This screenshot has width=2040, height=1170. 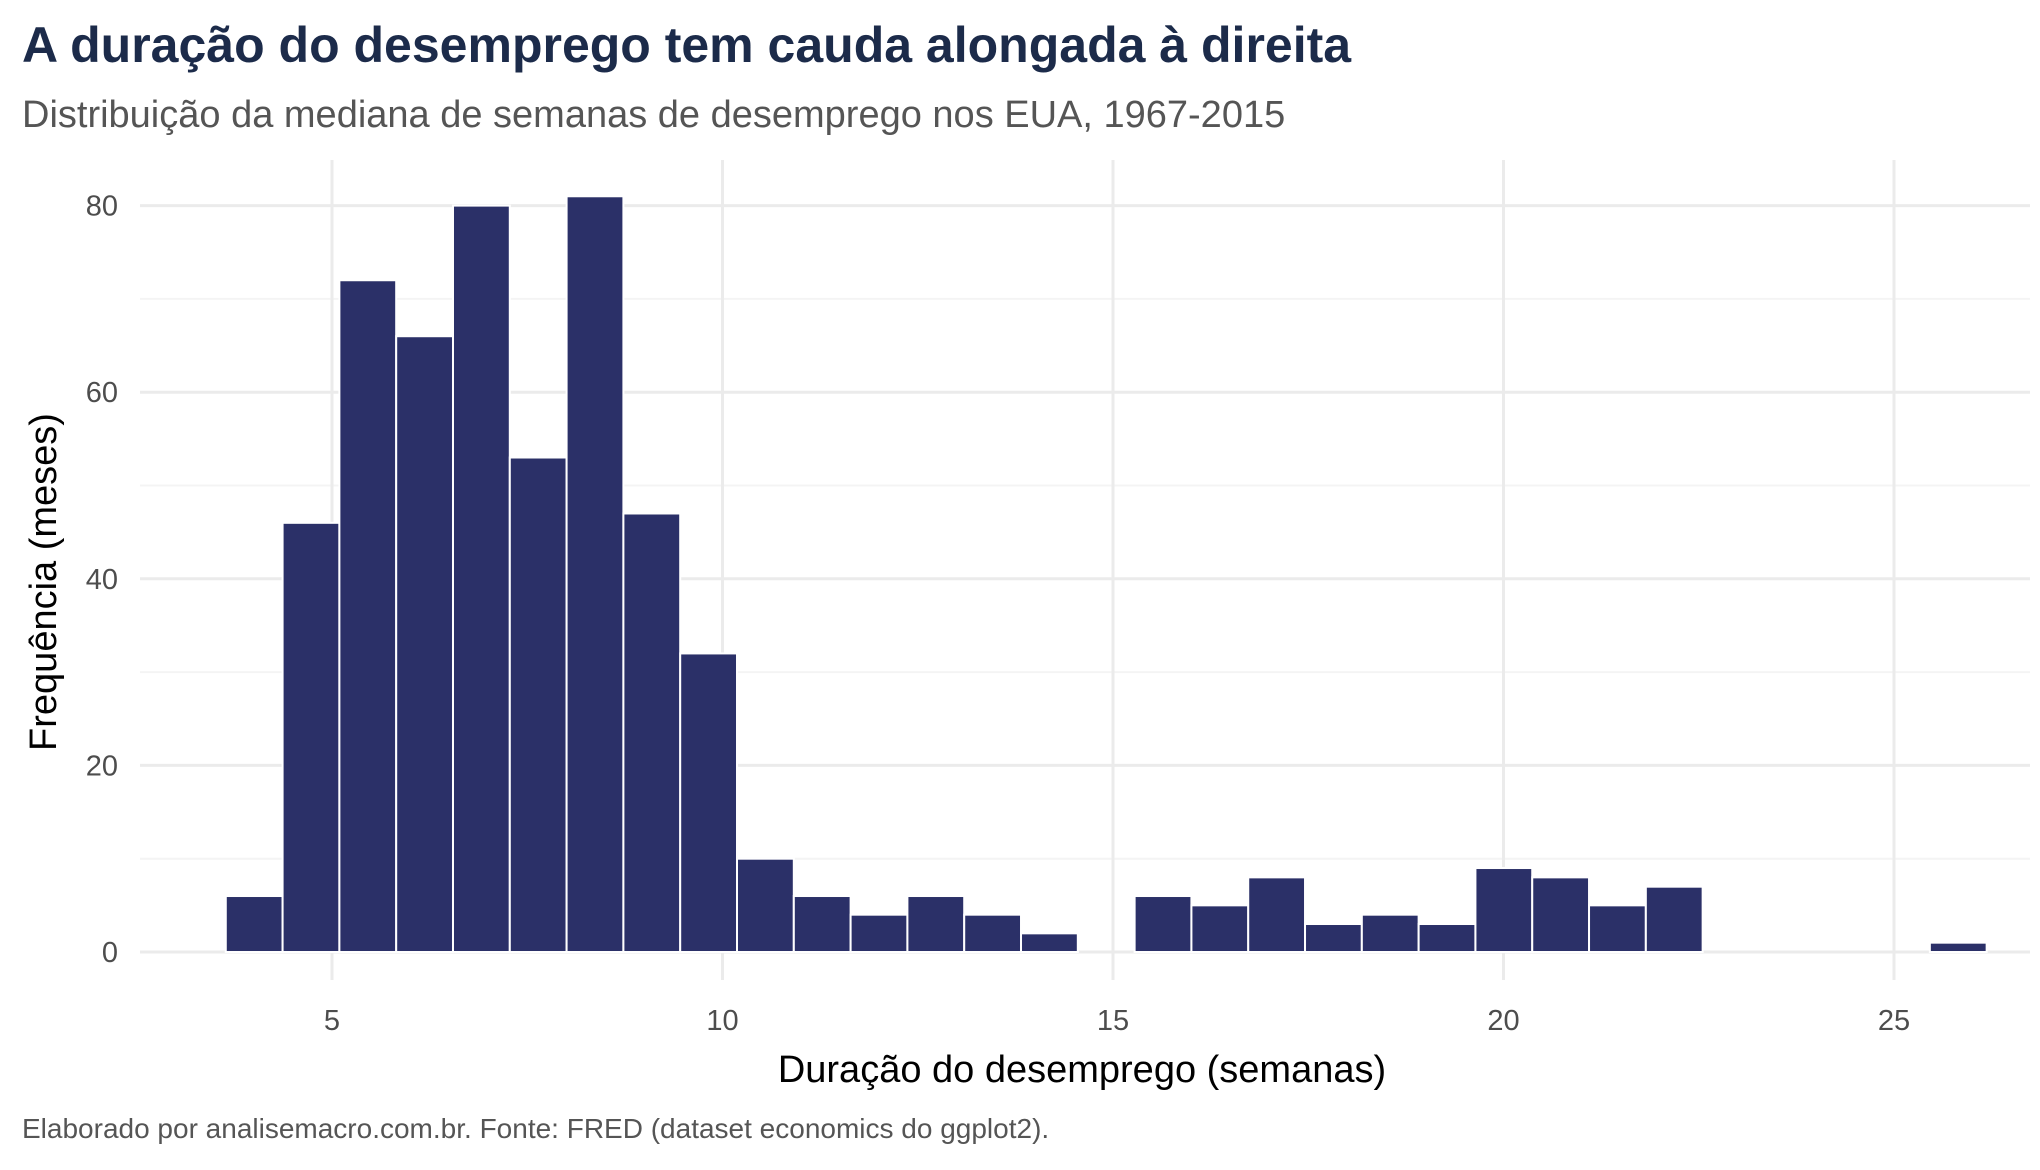 What do you see at coordinates (44, 582) in the screenshot?
I see `y-axis-title: Frequência (meses)` at bounding box center [44, 582].